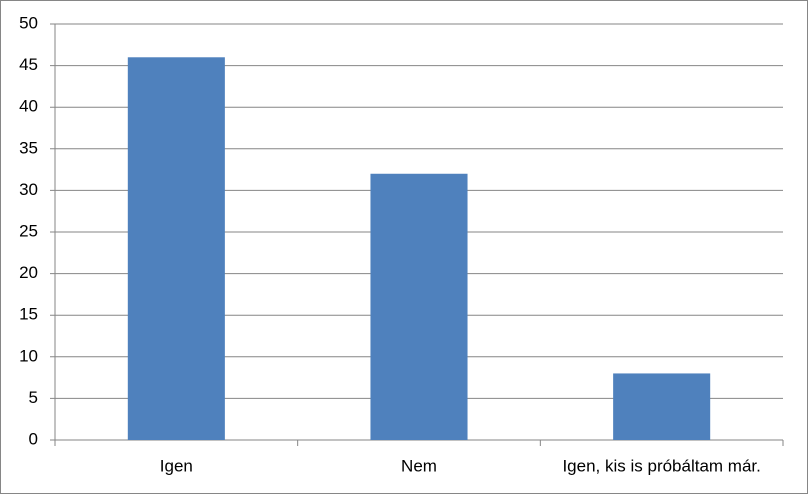  What do you see at coordinates (28, 355) in the screenshot?
I see `y-tick-label: 10` at bounding box center [28, 355].